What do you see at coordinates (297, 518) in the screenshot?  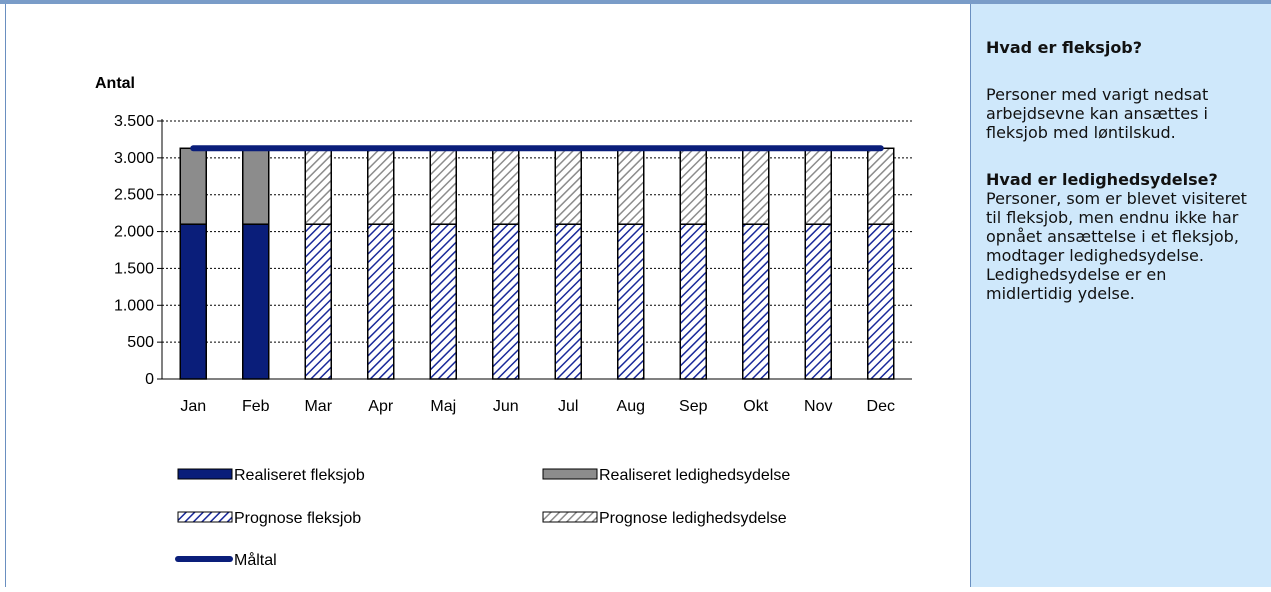 I see `legend-label: Prognose fleksjob` at bounding box center [297, 518].